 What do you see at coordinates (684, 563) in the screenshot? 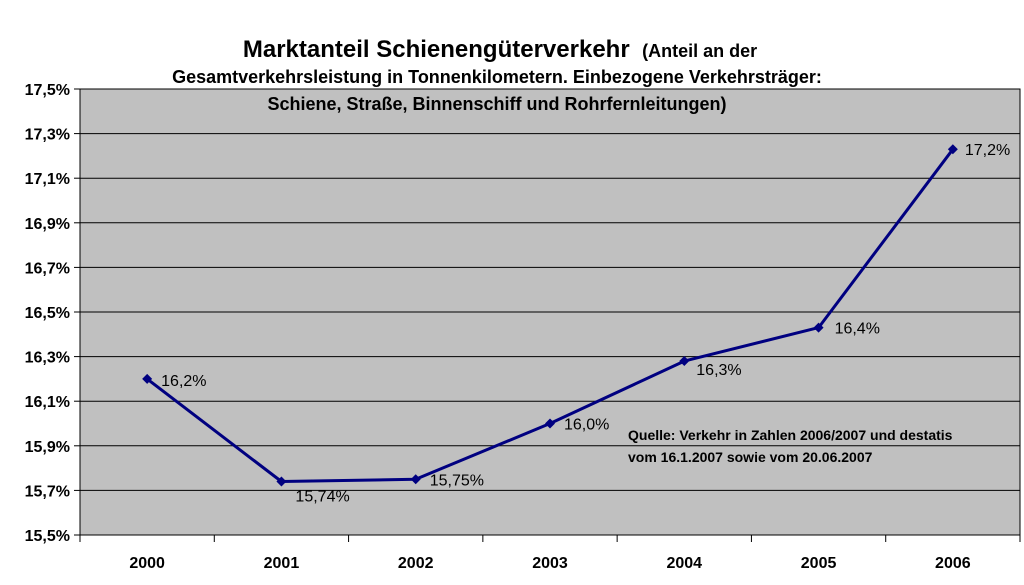
I see `x-tick-label: 2004` at bounding box center [684, 563].